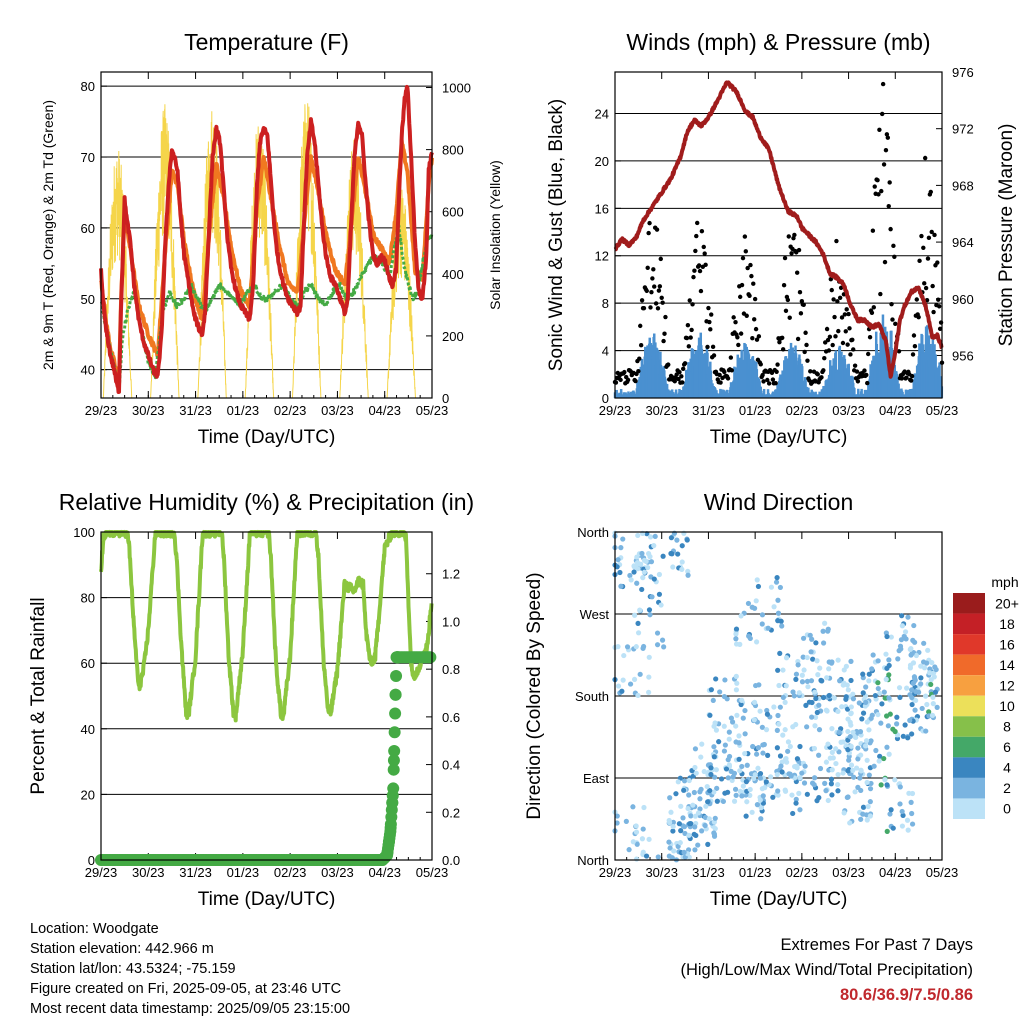 This screenshot has width=1024, height=1024. Describe the element at coordinates (243, 410) in the screenshot. I see `x-tick-label: 01/23` at that location.